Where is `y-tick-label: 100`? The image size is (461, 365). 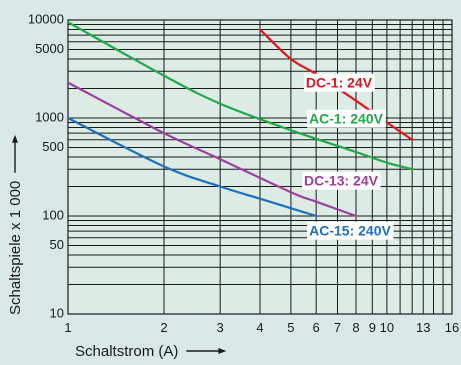 y-tick-label: 100 is located at coordinates (53, 214).